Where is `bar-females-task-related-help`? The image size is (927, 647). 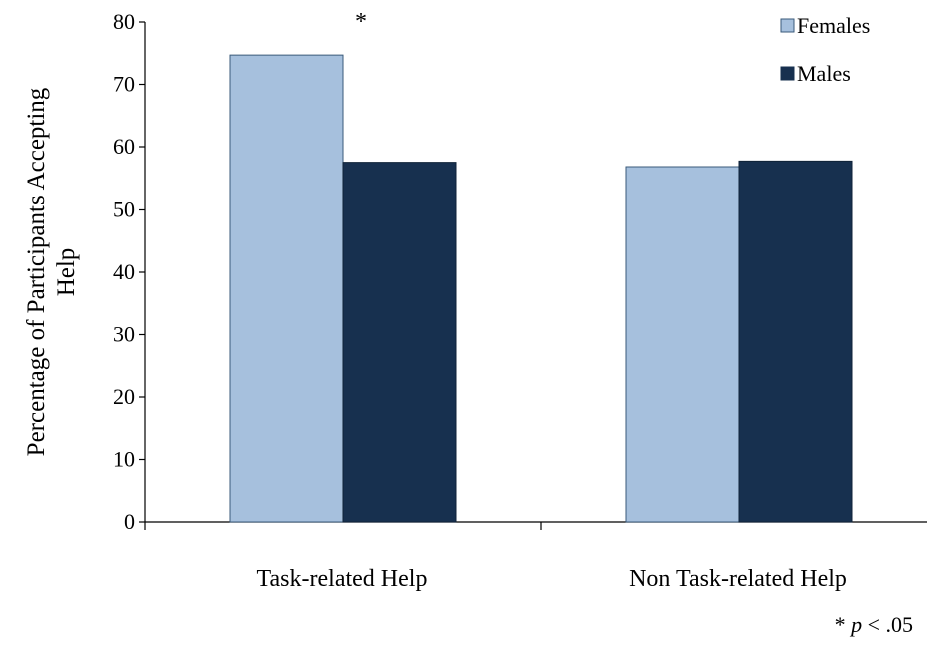
bar-females-task-related-help is located at coordinates (286, 288).